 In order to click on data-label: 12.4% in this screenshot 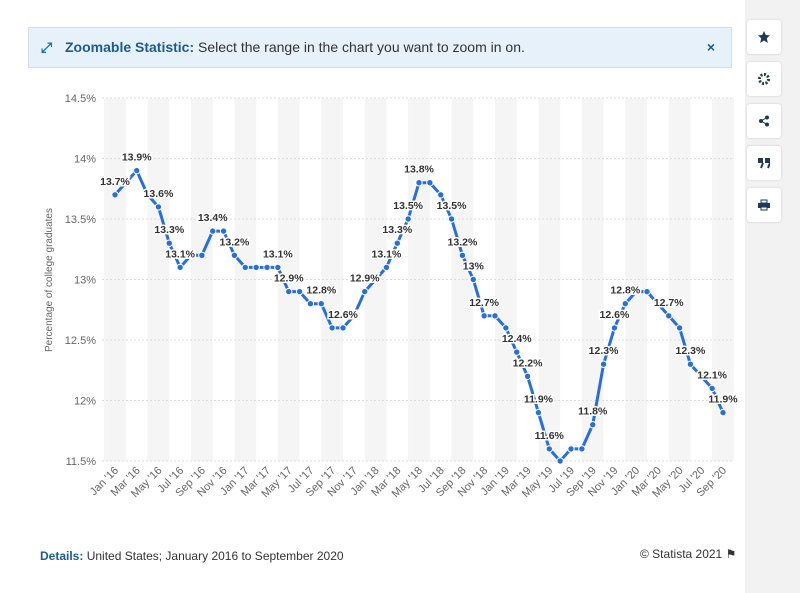, I will do `click(517, 339)`.